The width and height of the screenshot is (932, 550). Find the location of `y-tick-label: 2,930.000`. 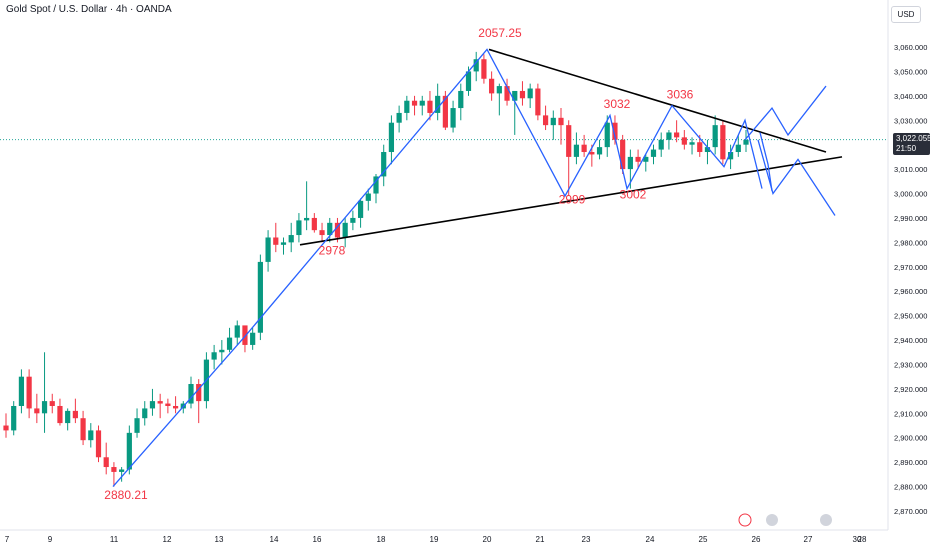

y-tick-label: 2,930.000 is located at coordinates (910, 364).